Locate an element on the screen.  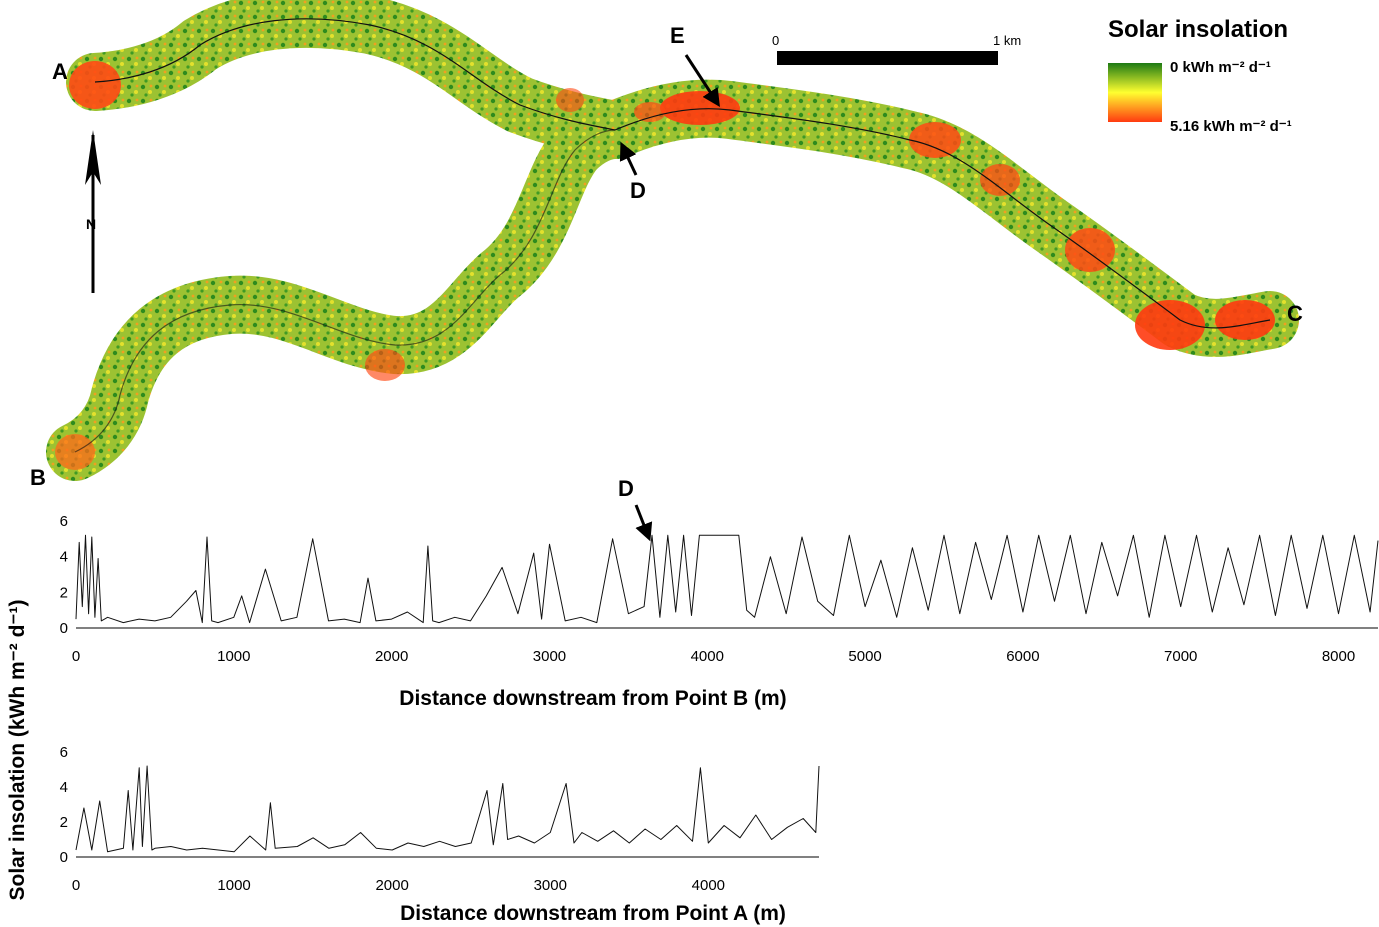
point-label-e: E is located at coordinates (677, 35).